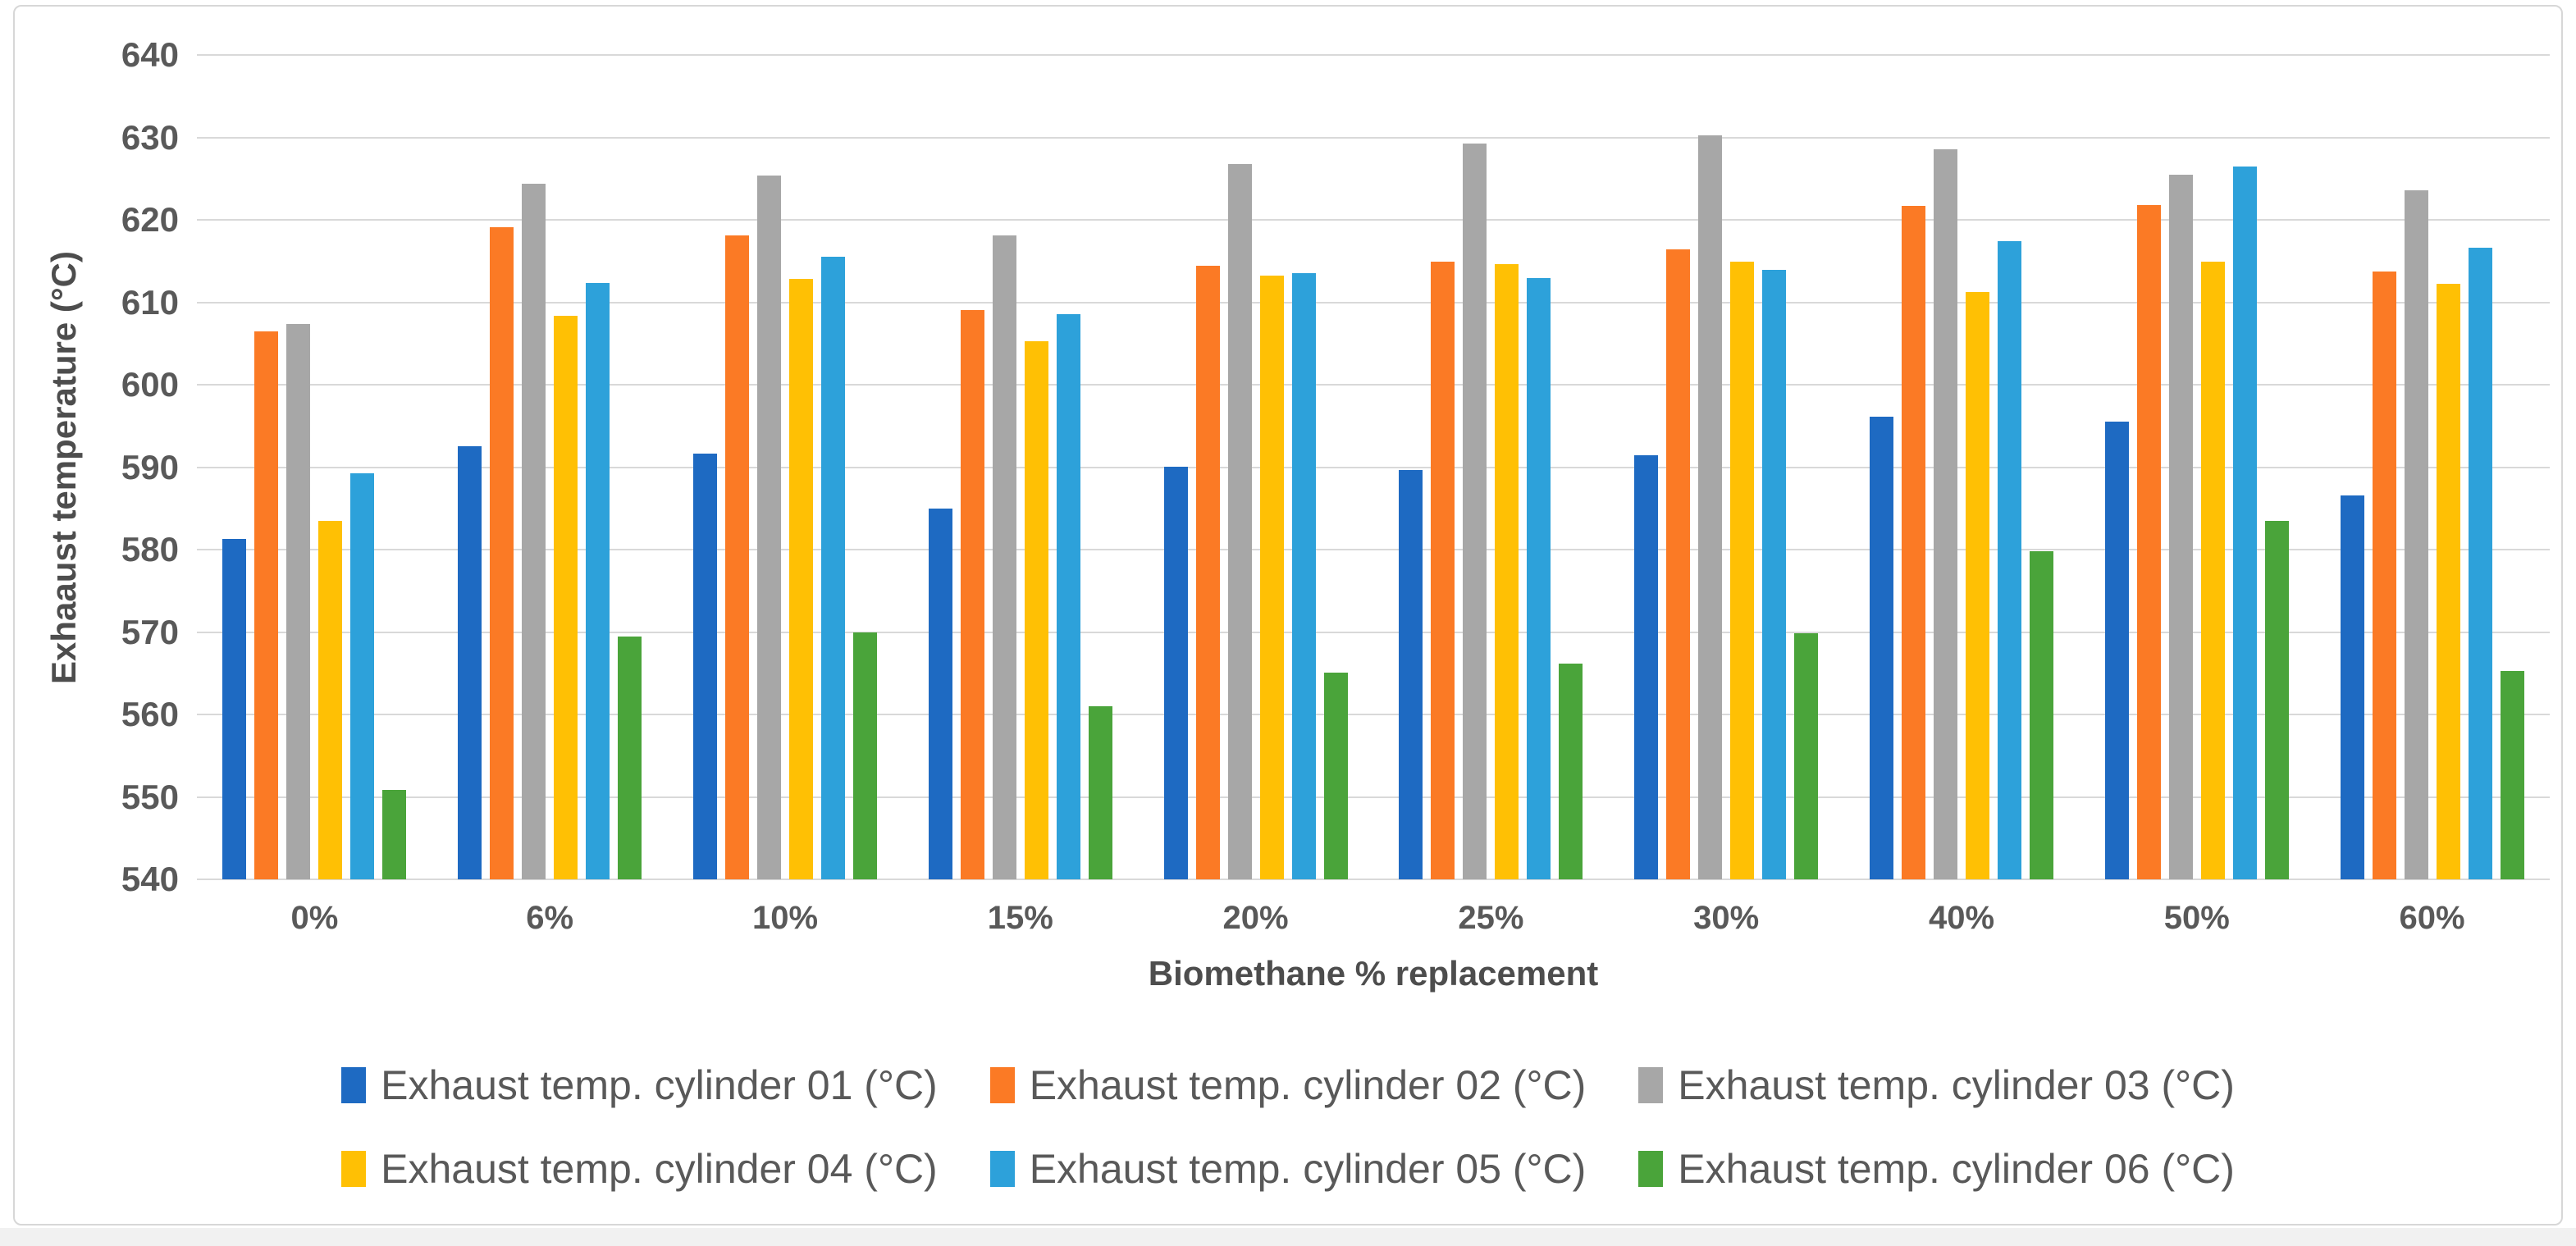  I want to click on bar-cylinder-05-10%, so click(833, 568).